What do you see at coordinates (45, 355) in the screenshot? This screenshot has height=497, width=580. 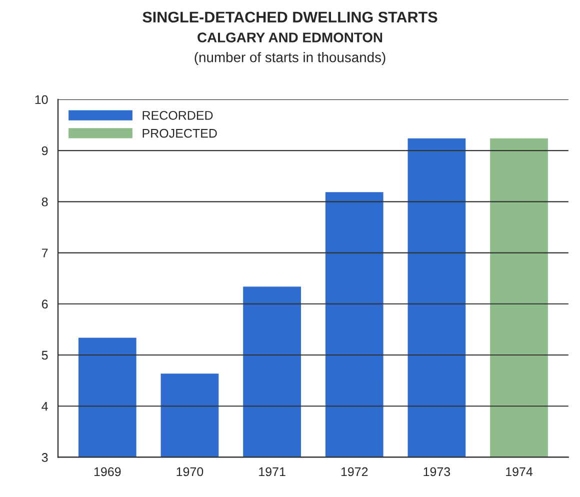 I see `y-tick-label: 5` at bounding box center [45, 355].